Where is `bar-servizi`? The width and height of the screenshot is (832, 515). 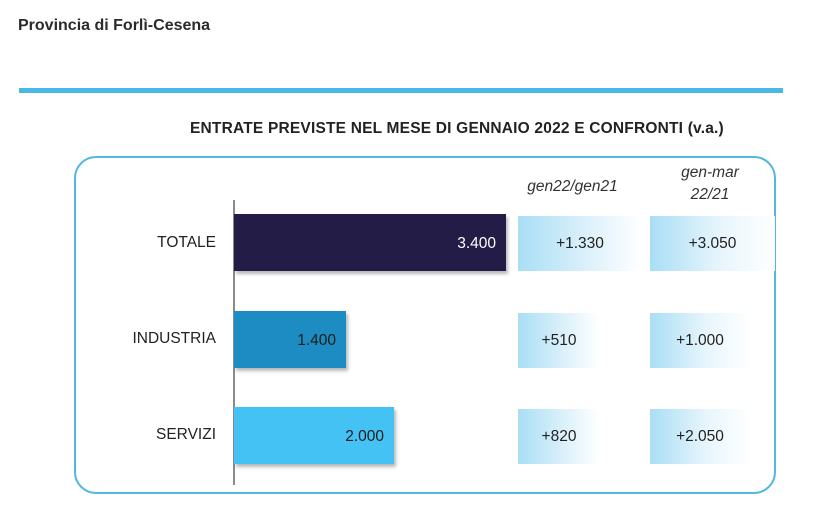
bar-servizi is located at coordinates (314, 435).